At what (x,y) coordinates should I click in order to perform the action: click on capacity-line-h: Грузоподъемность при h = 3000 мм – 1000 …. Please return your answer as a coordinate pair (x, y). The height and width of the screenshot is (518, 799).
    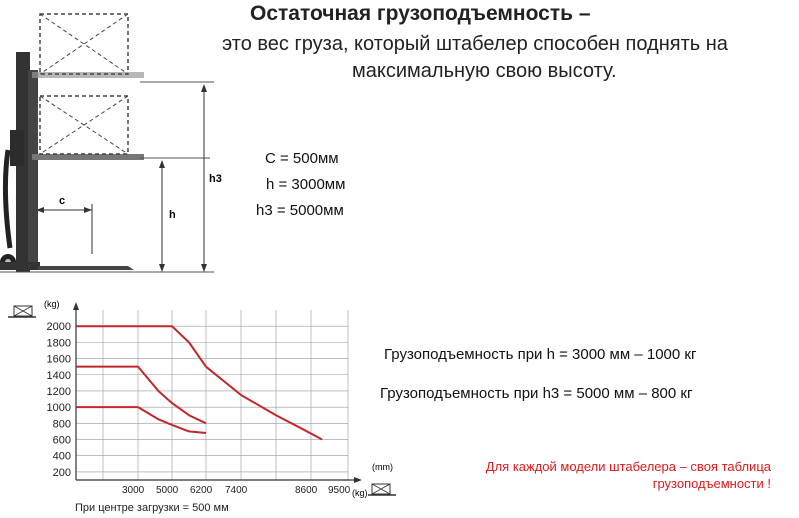
    Looking at the image, I should click on (540, 354).